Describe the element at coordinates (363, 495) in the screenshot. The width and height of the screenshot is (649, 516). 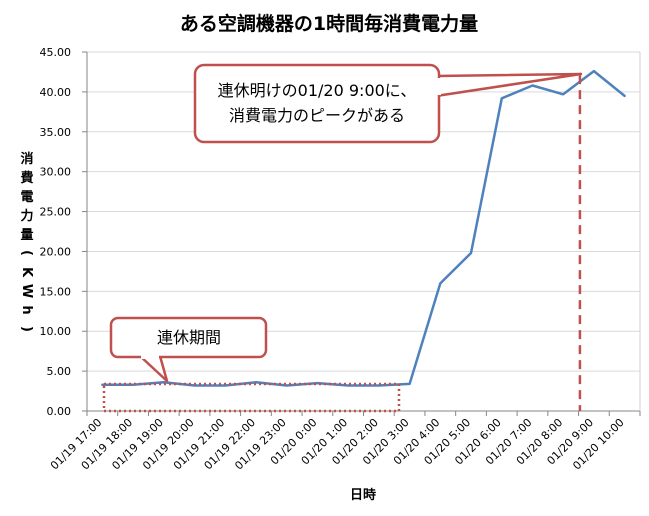
I see `x-axis-label: 日時` at that location.